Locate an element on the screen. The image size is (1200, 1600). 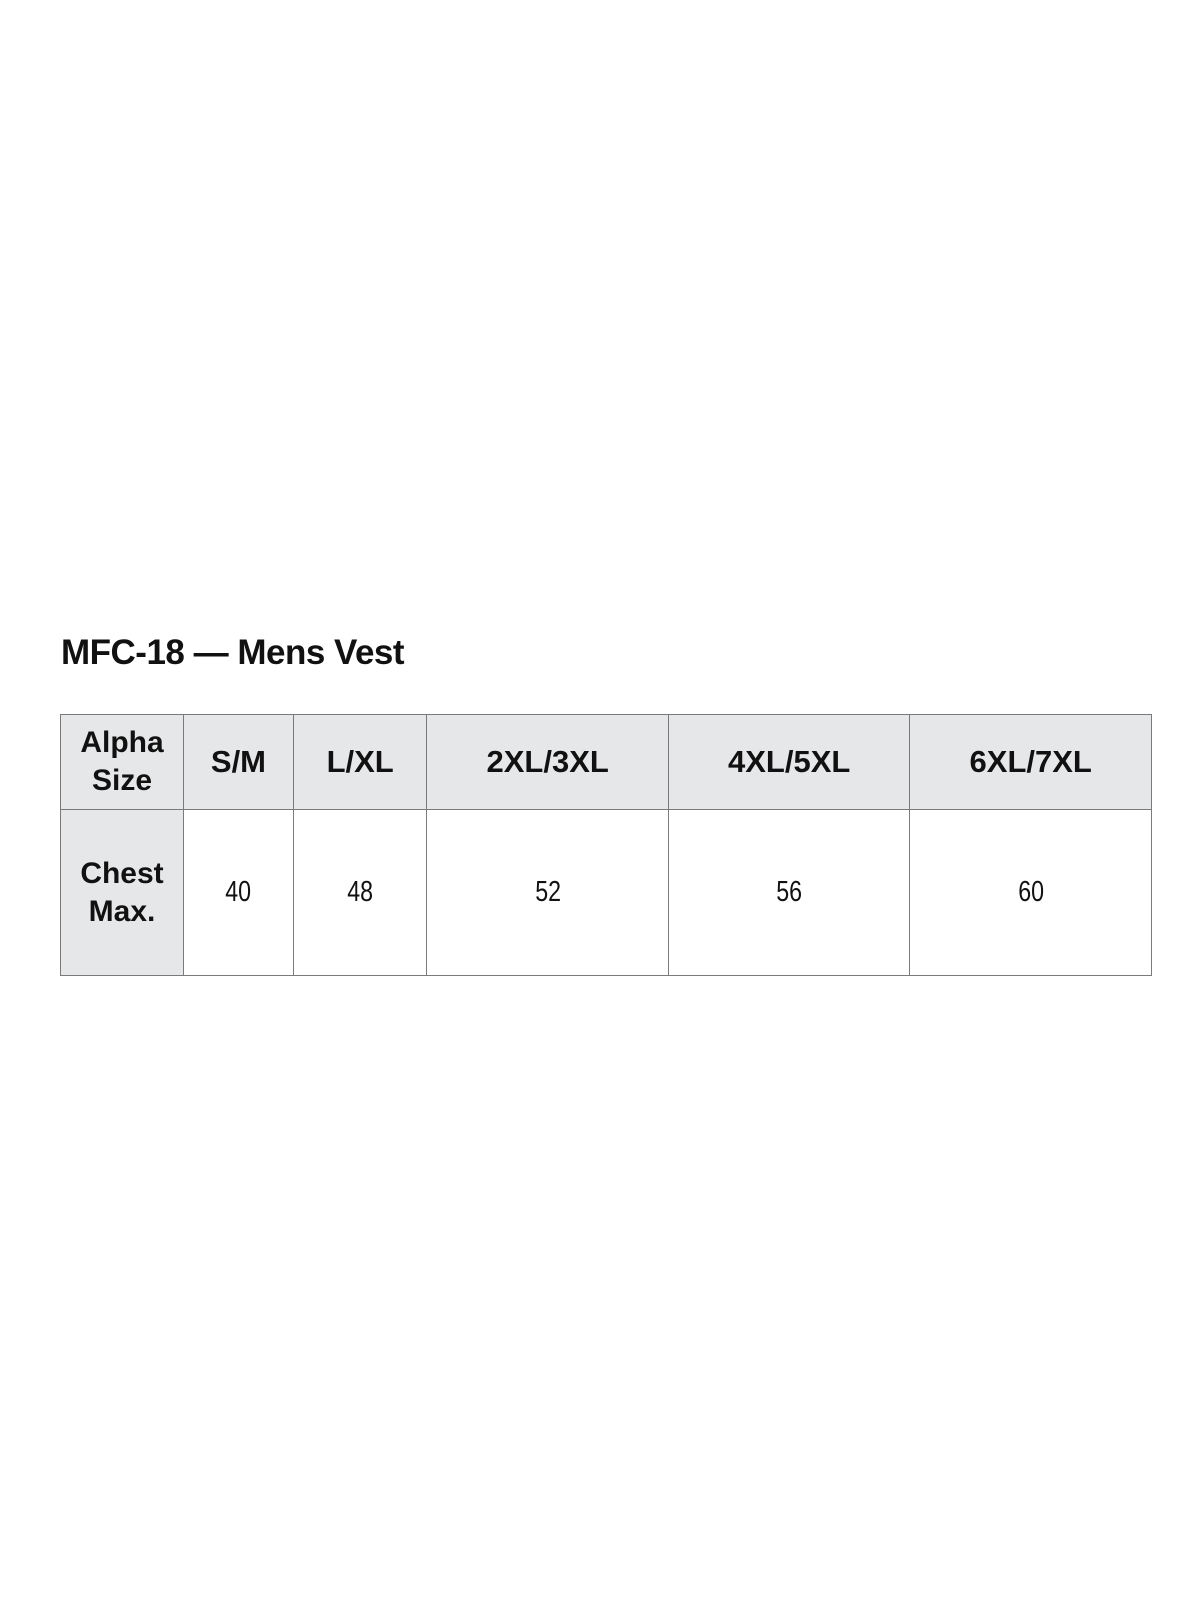
size-header: 2XL/3XL is located at coordinates (547, 762).